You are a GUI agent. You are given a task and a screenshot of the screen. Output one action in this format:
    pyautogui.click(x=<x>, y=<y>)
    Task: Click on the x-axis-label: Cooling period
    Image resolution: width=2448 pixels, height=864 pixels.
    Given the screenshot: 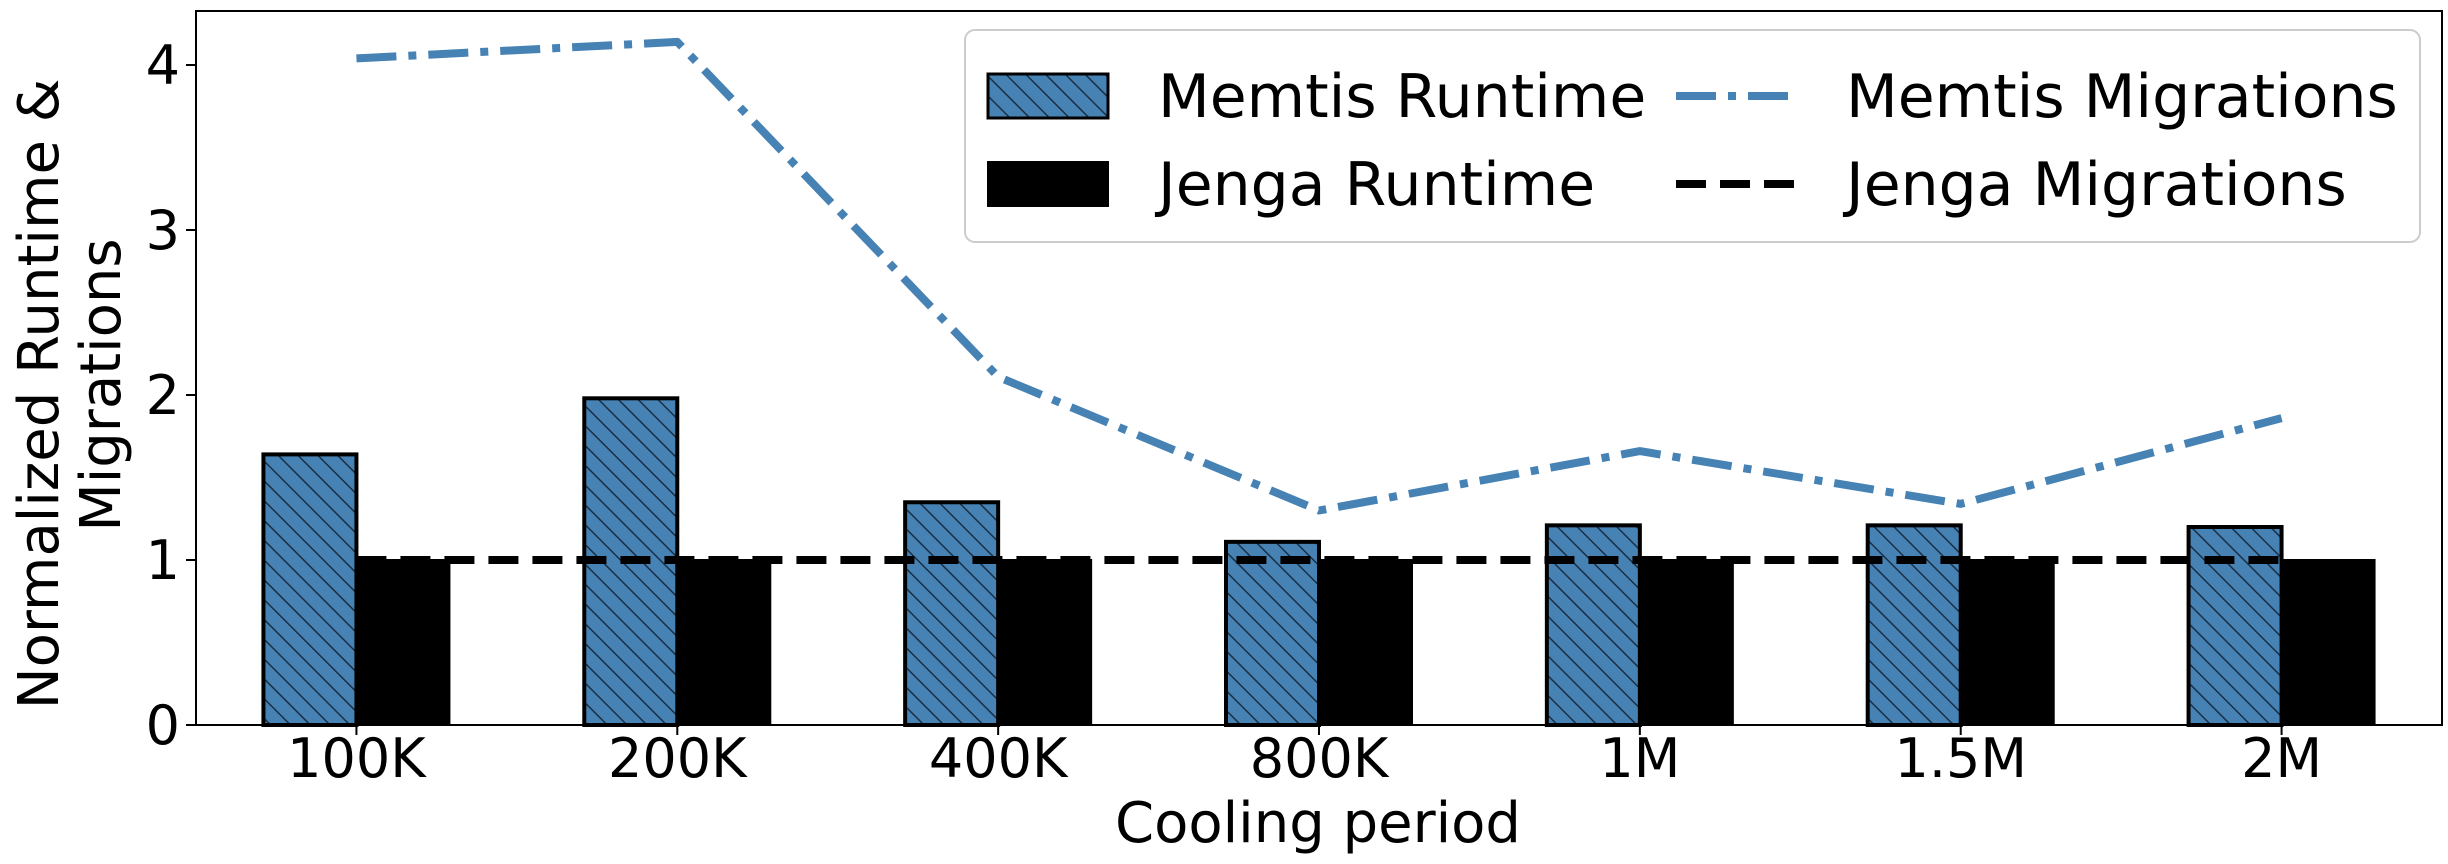 What is the action you would take?
    pyautogui.click(x=1318, y=823)
    